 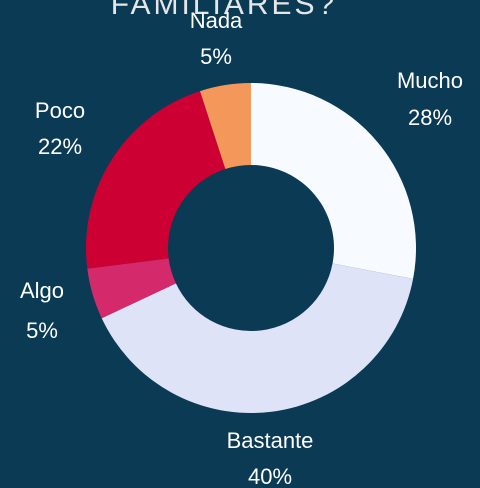 I want to click on chart-title: FAMILIARES?, so click(x=224, y=10).